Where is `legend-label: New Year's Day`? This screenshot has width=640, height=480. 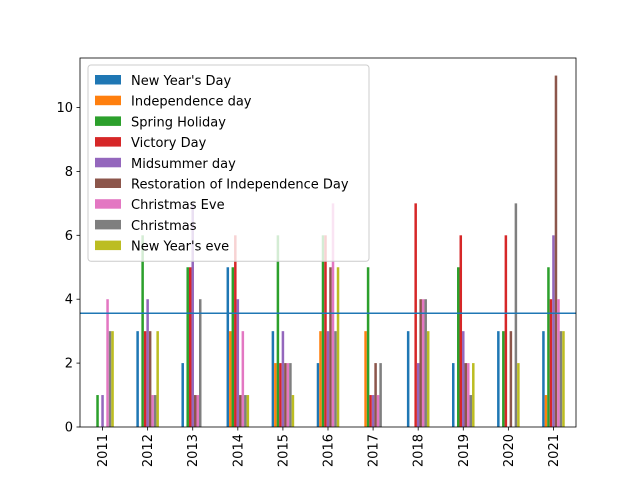
legend-label: New Year's Day is located at coordinates (181, 81).